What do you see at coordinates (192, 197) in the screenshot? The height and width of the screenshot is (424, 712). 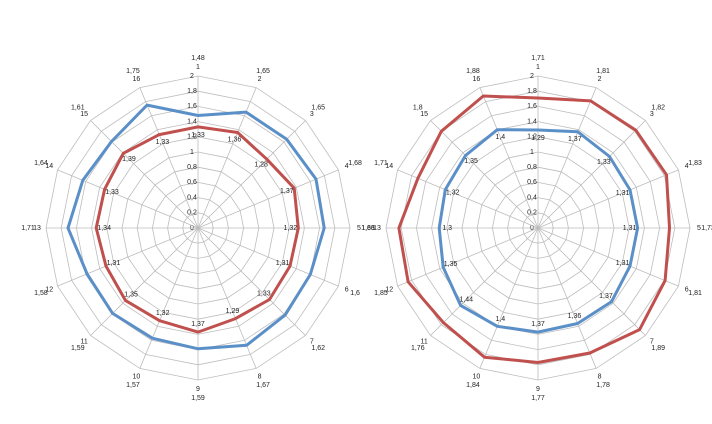 I see `radial-tick-label: 0,4` at bounding box center [192, 197].